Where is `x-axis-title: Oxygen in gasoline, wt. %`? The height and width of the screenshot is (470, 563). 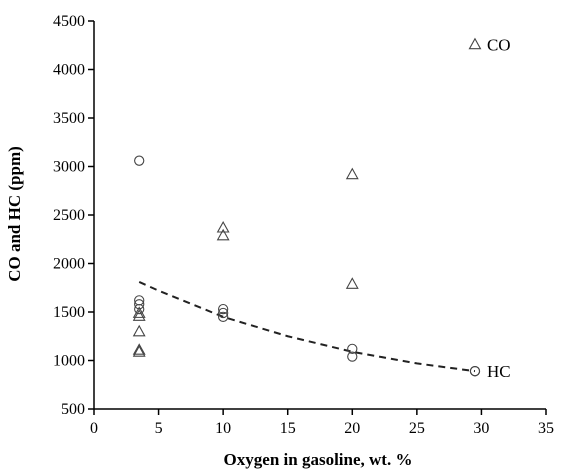 x-axis-title: Oxygen in gasoline, wt. % is located at coordinates (318, 459).